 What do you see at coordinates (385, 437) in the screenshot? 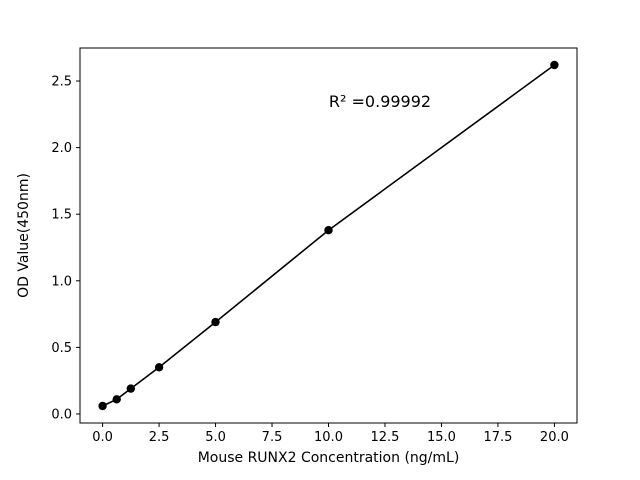
I see `x-tick-label: 12.5` at bounding box center [385, 437].